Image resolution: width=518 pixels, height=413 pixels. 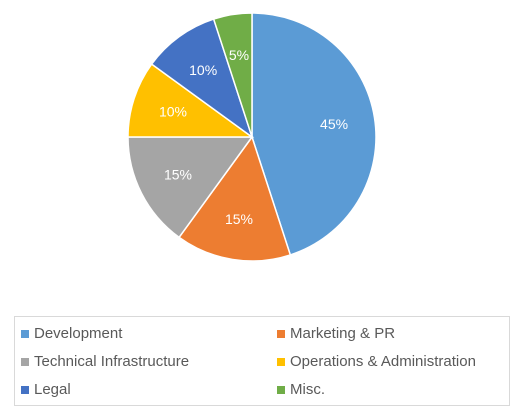 I want to click on legend-label-marketing-pr: Marketing & PR, so click(x=343, y=333).